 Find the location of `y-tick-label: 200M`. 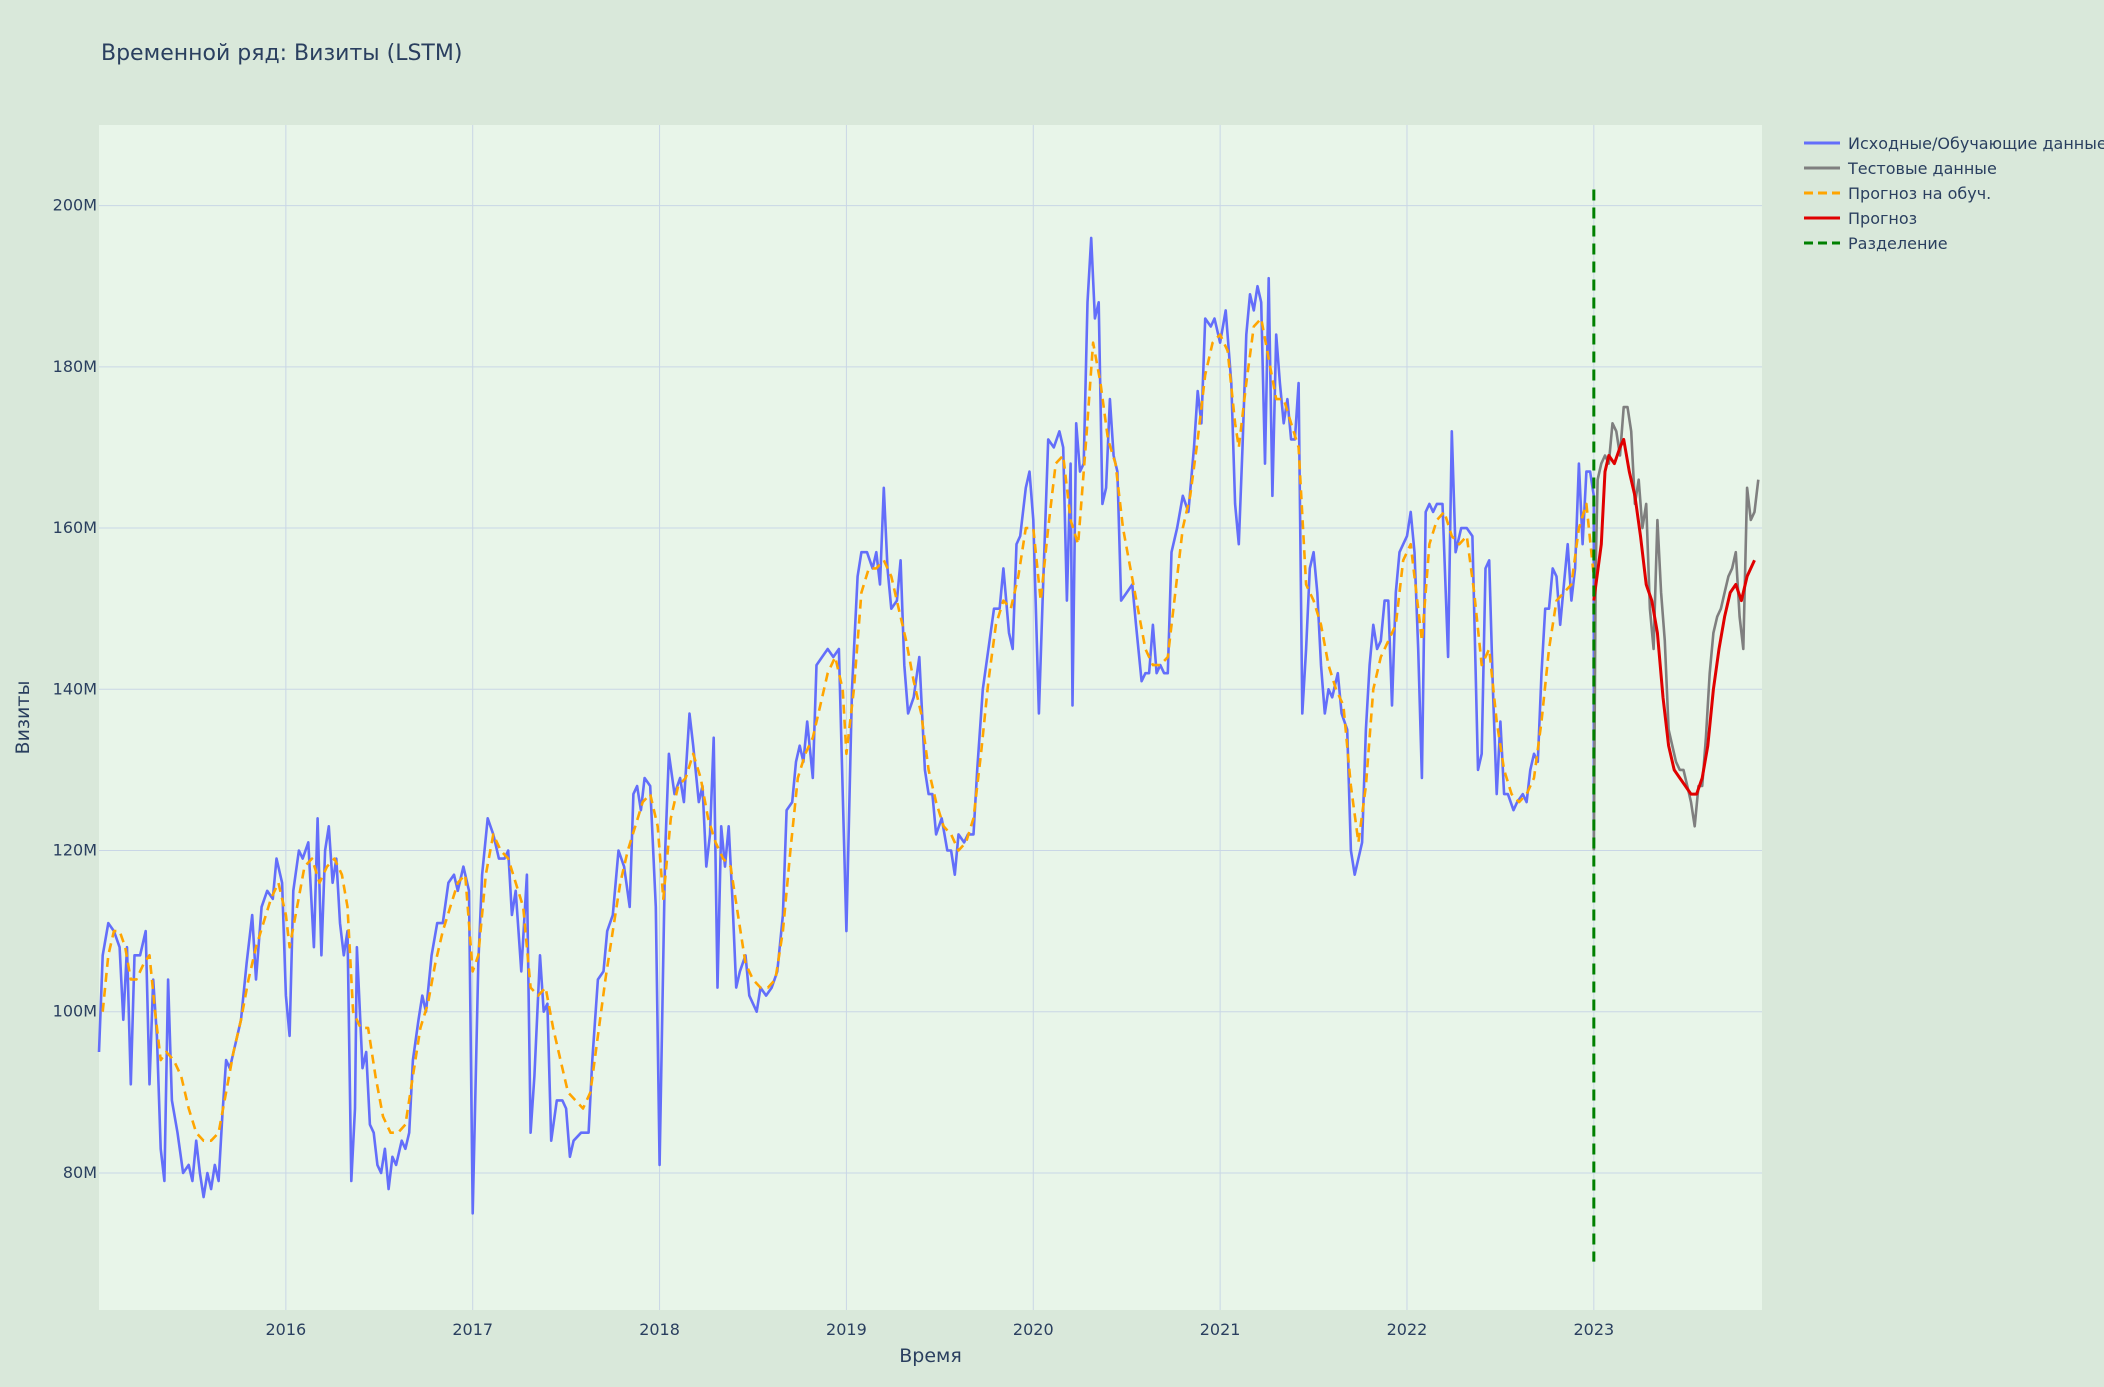

y-tick-label: 200M is located at coordinates (75, 205).